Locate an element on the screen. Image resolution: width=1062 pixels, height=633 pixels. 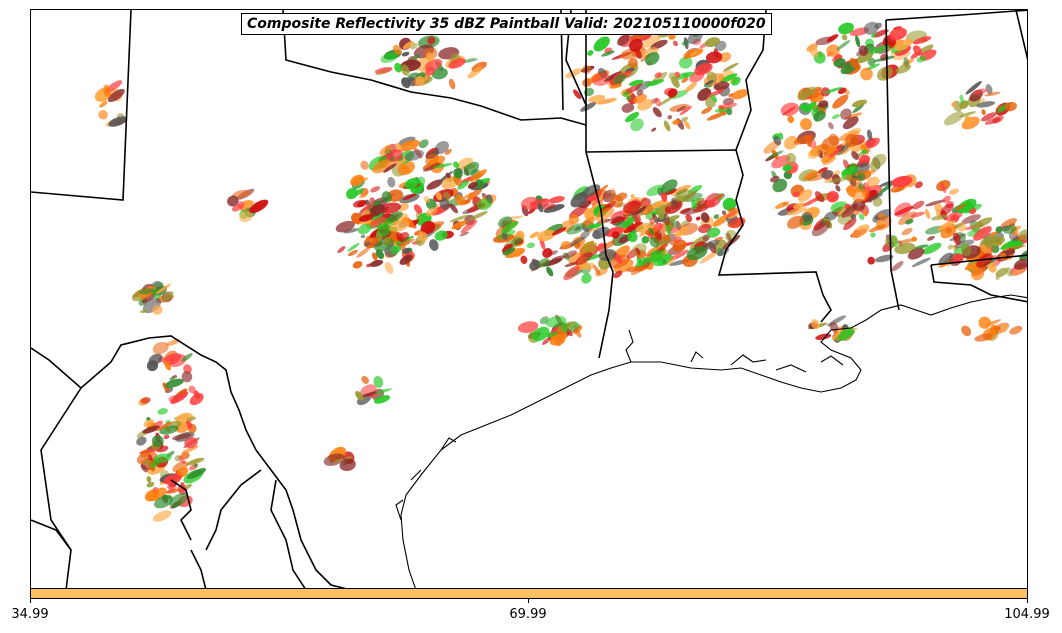
colorbar-tick-label-mid: 69.99 is located at coordinates (528, 614).